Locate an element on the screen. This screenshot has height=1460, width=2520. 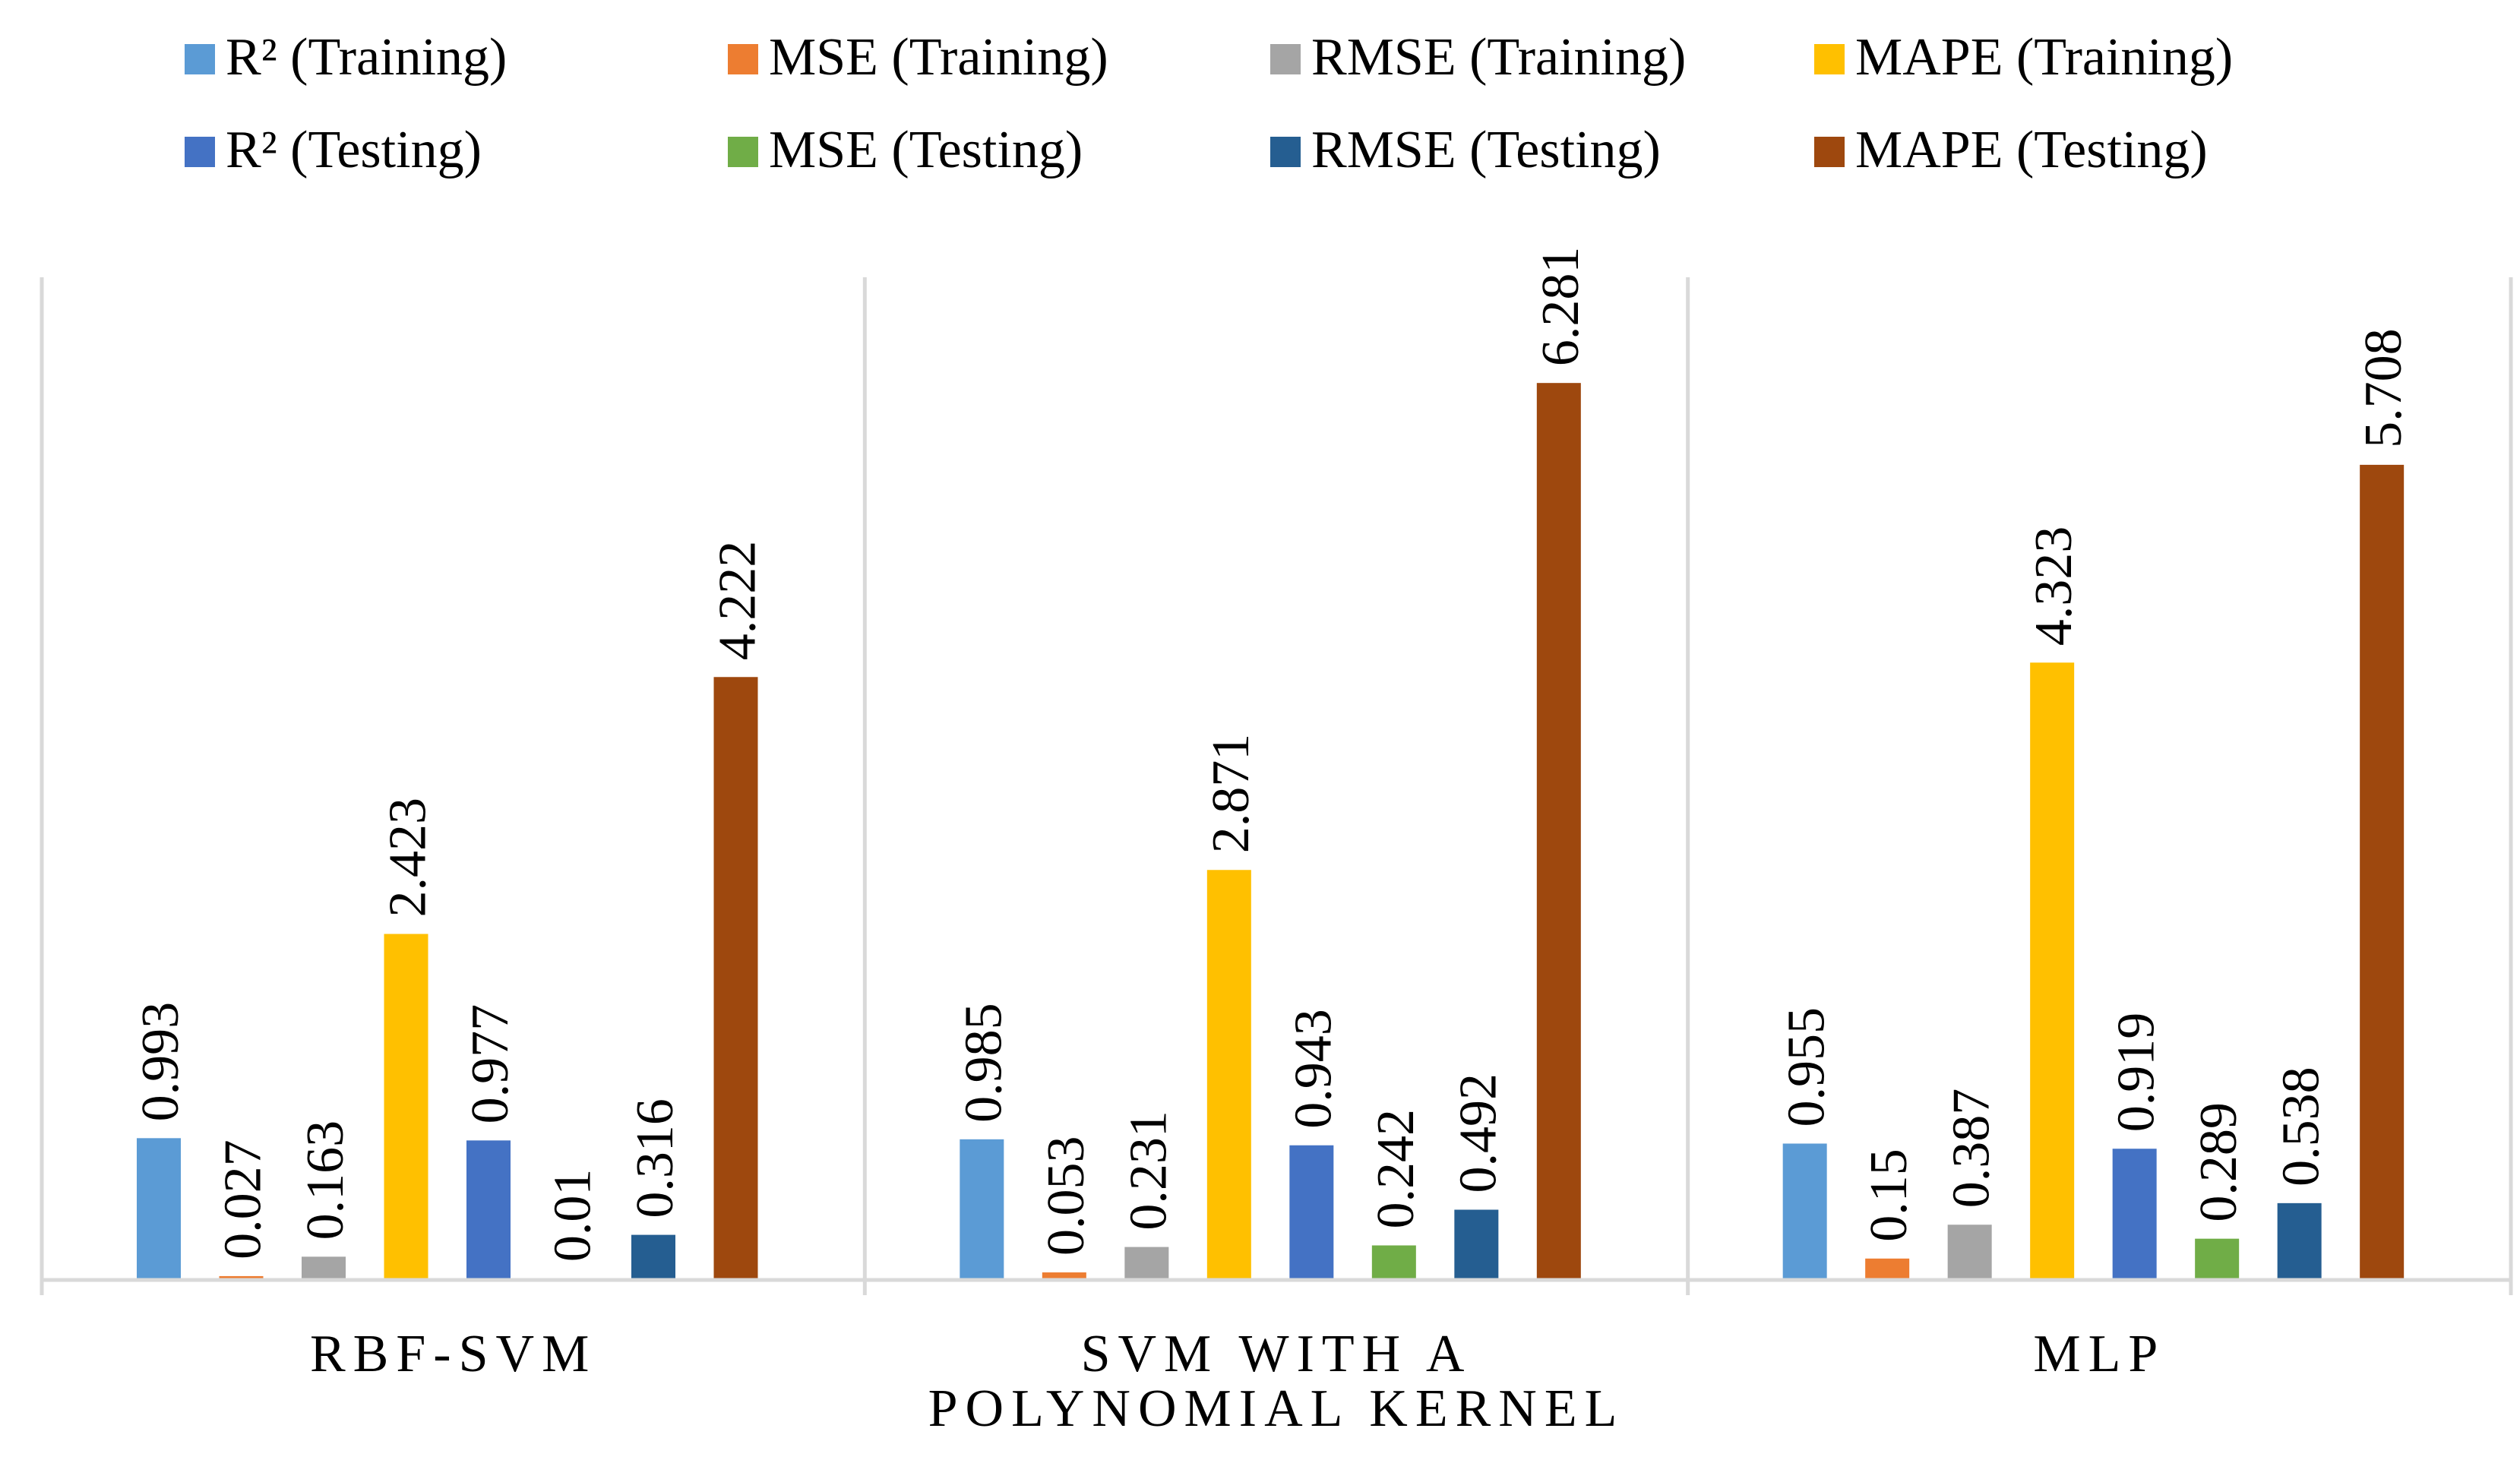
bar-mse-training-svm-with-a-polynomial-kernel is located at coordinates (1064, 1276).